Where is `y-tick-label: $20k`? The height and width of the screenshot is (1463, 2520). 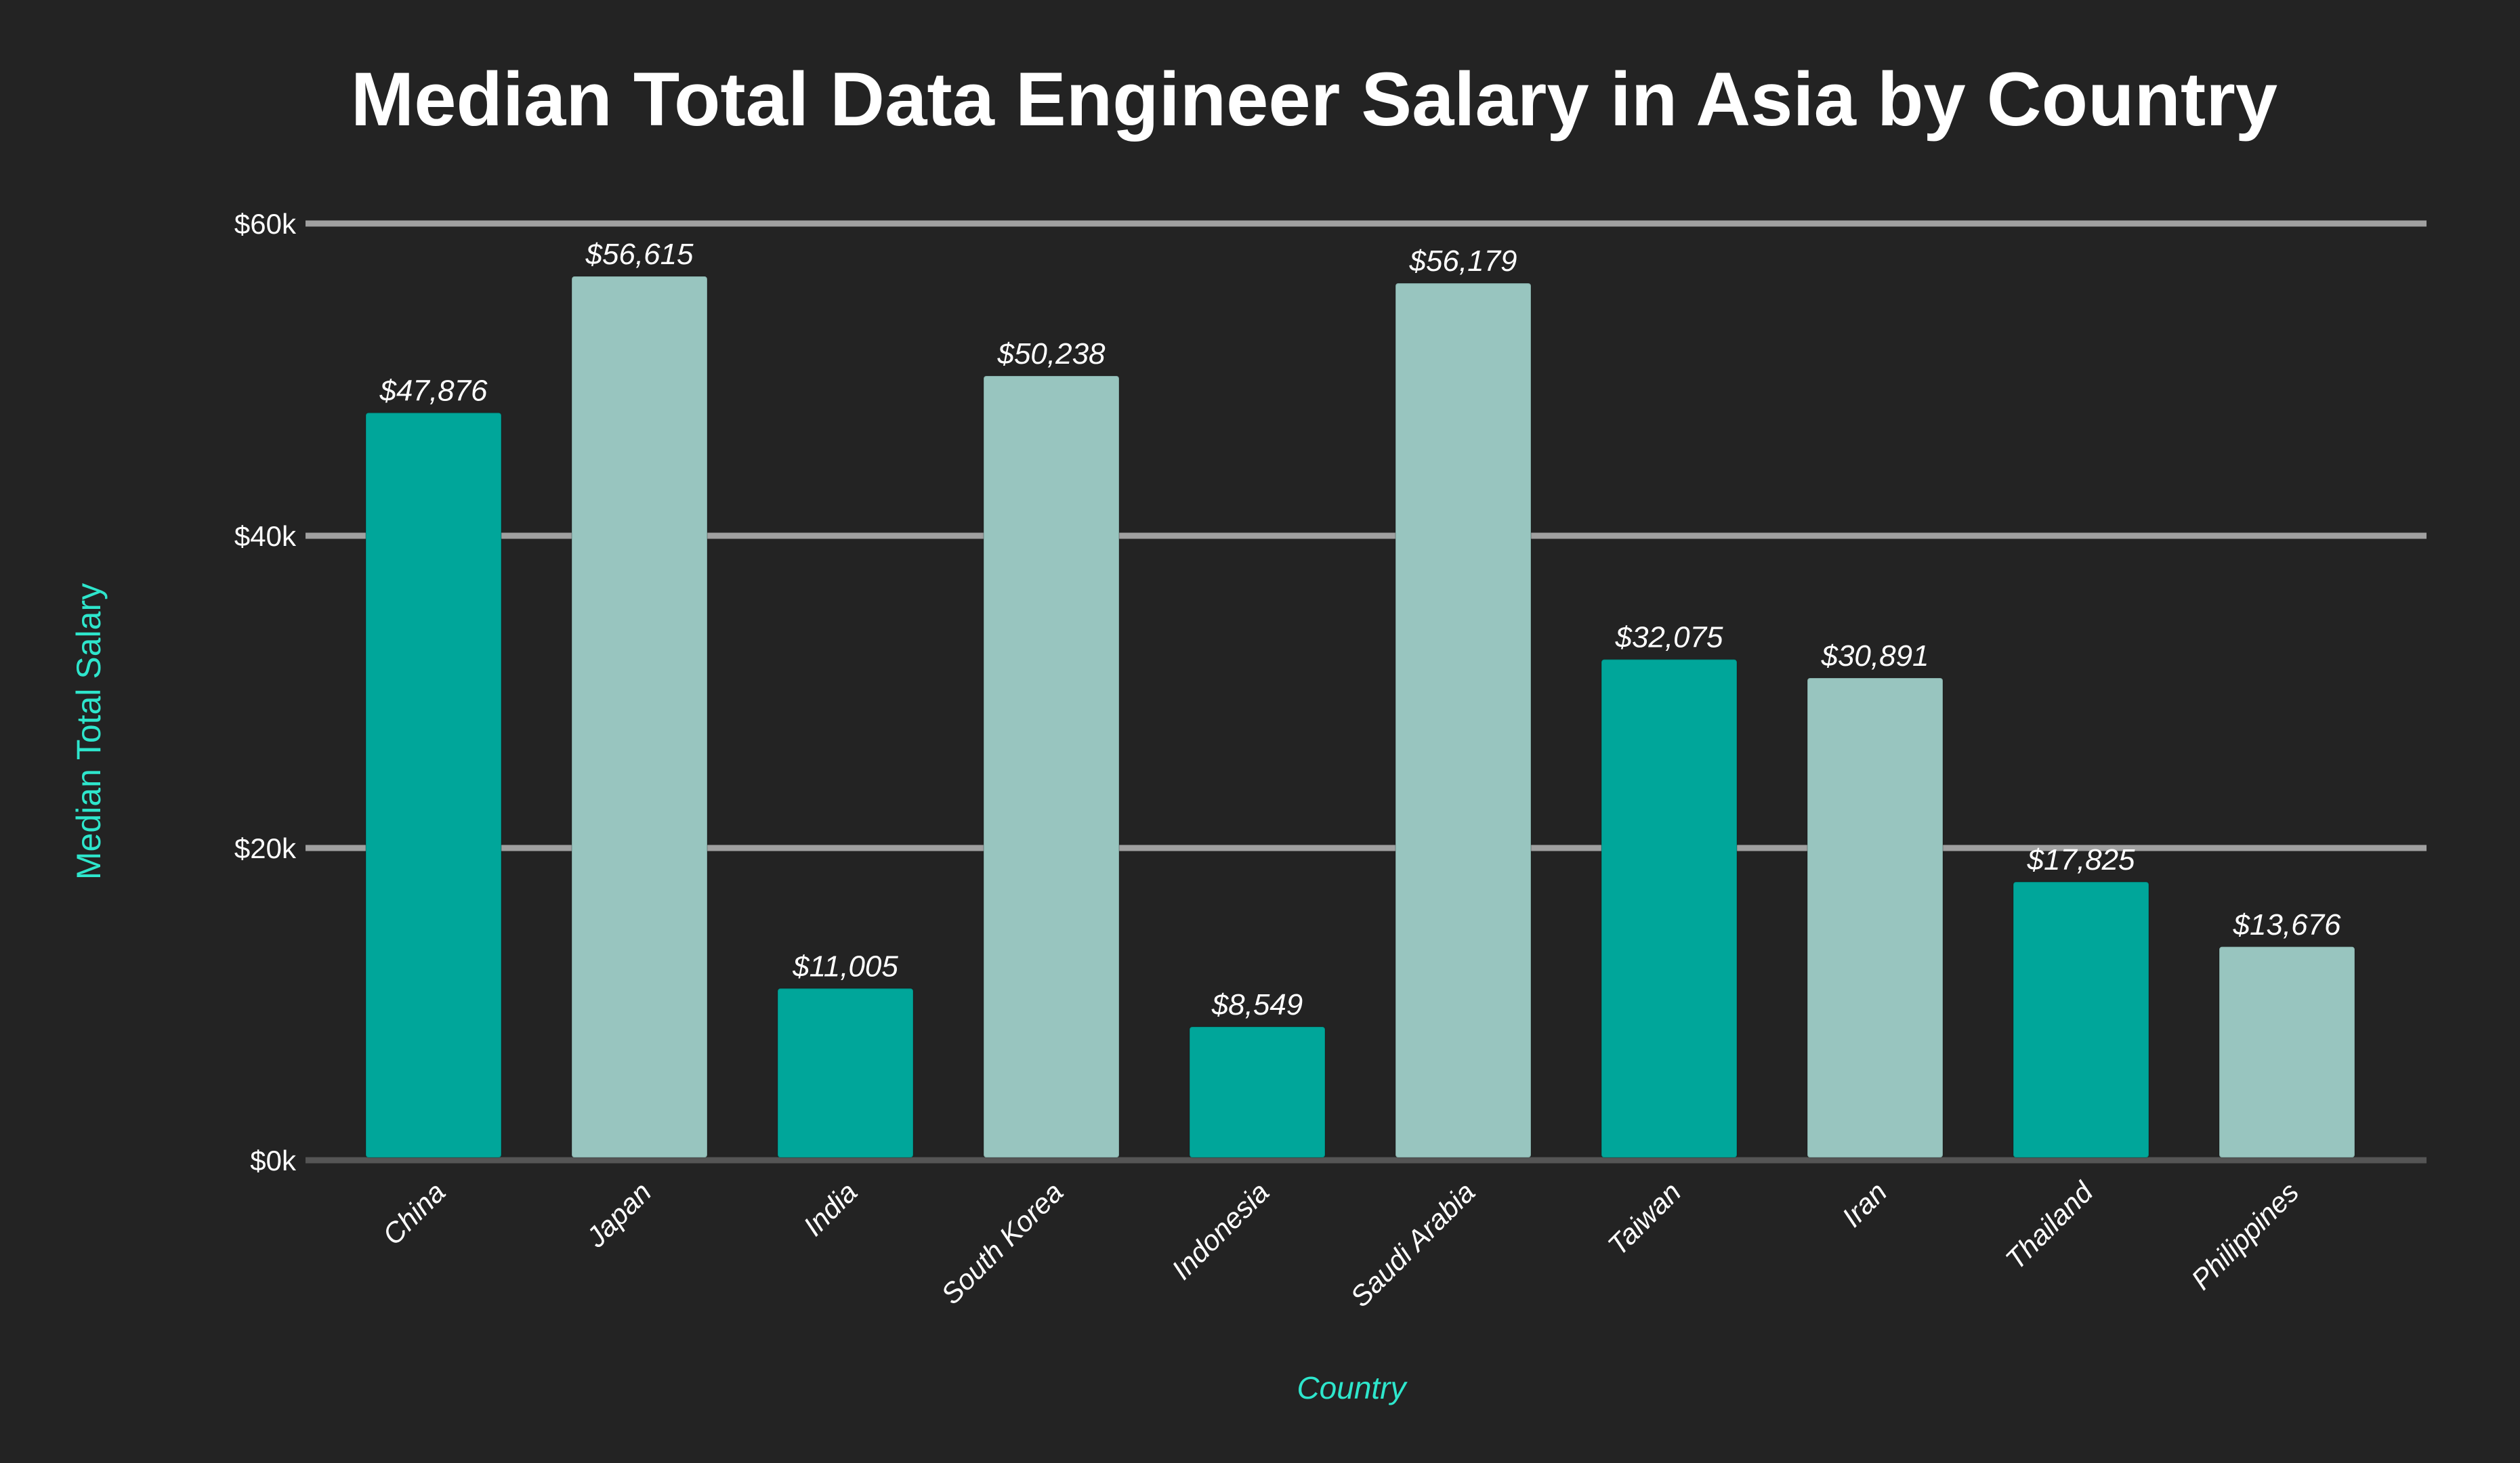
y-tick-label: $20k is located at coordinates (265, 848).